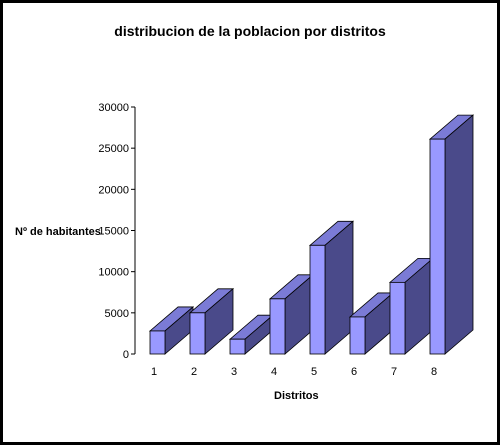 Image resolution: width=500 pixels, height=445 pixels. I want to click on y-tick-label: 0, so click(126, 355).